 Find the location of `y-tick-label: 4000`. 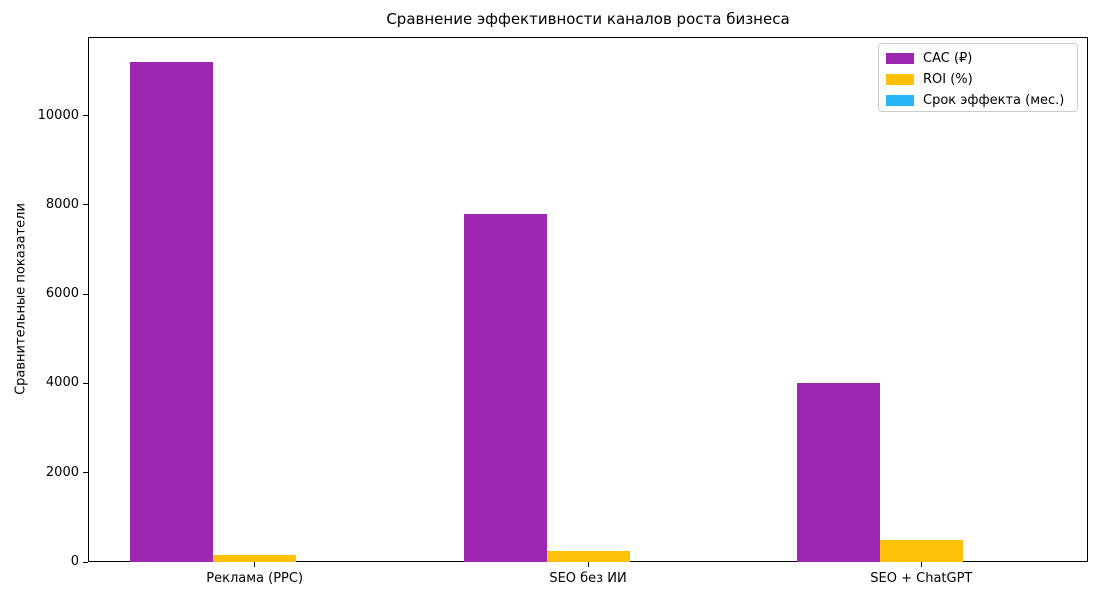

y-tick-label: 4000 is located at coordinates (62, 383).